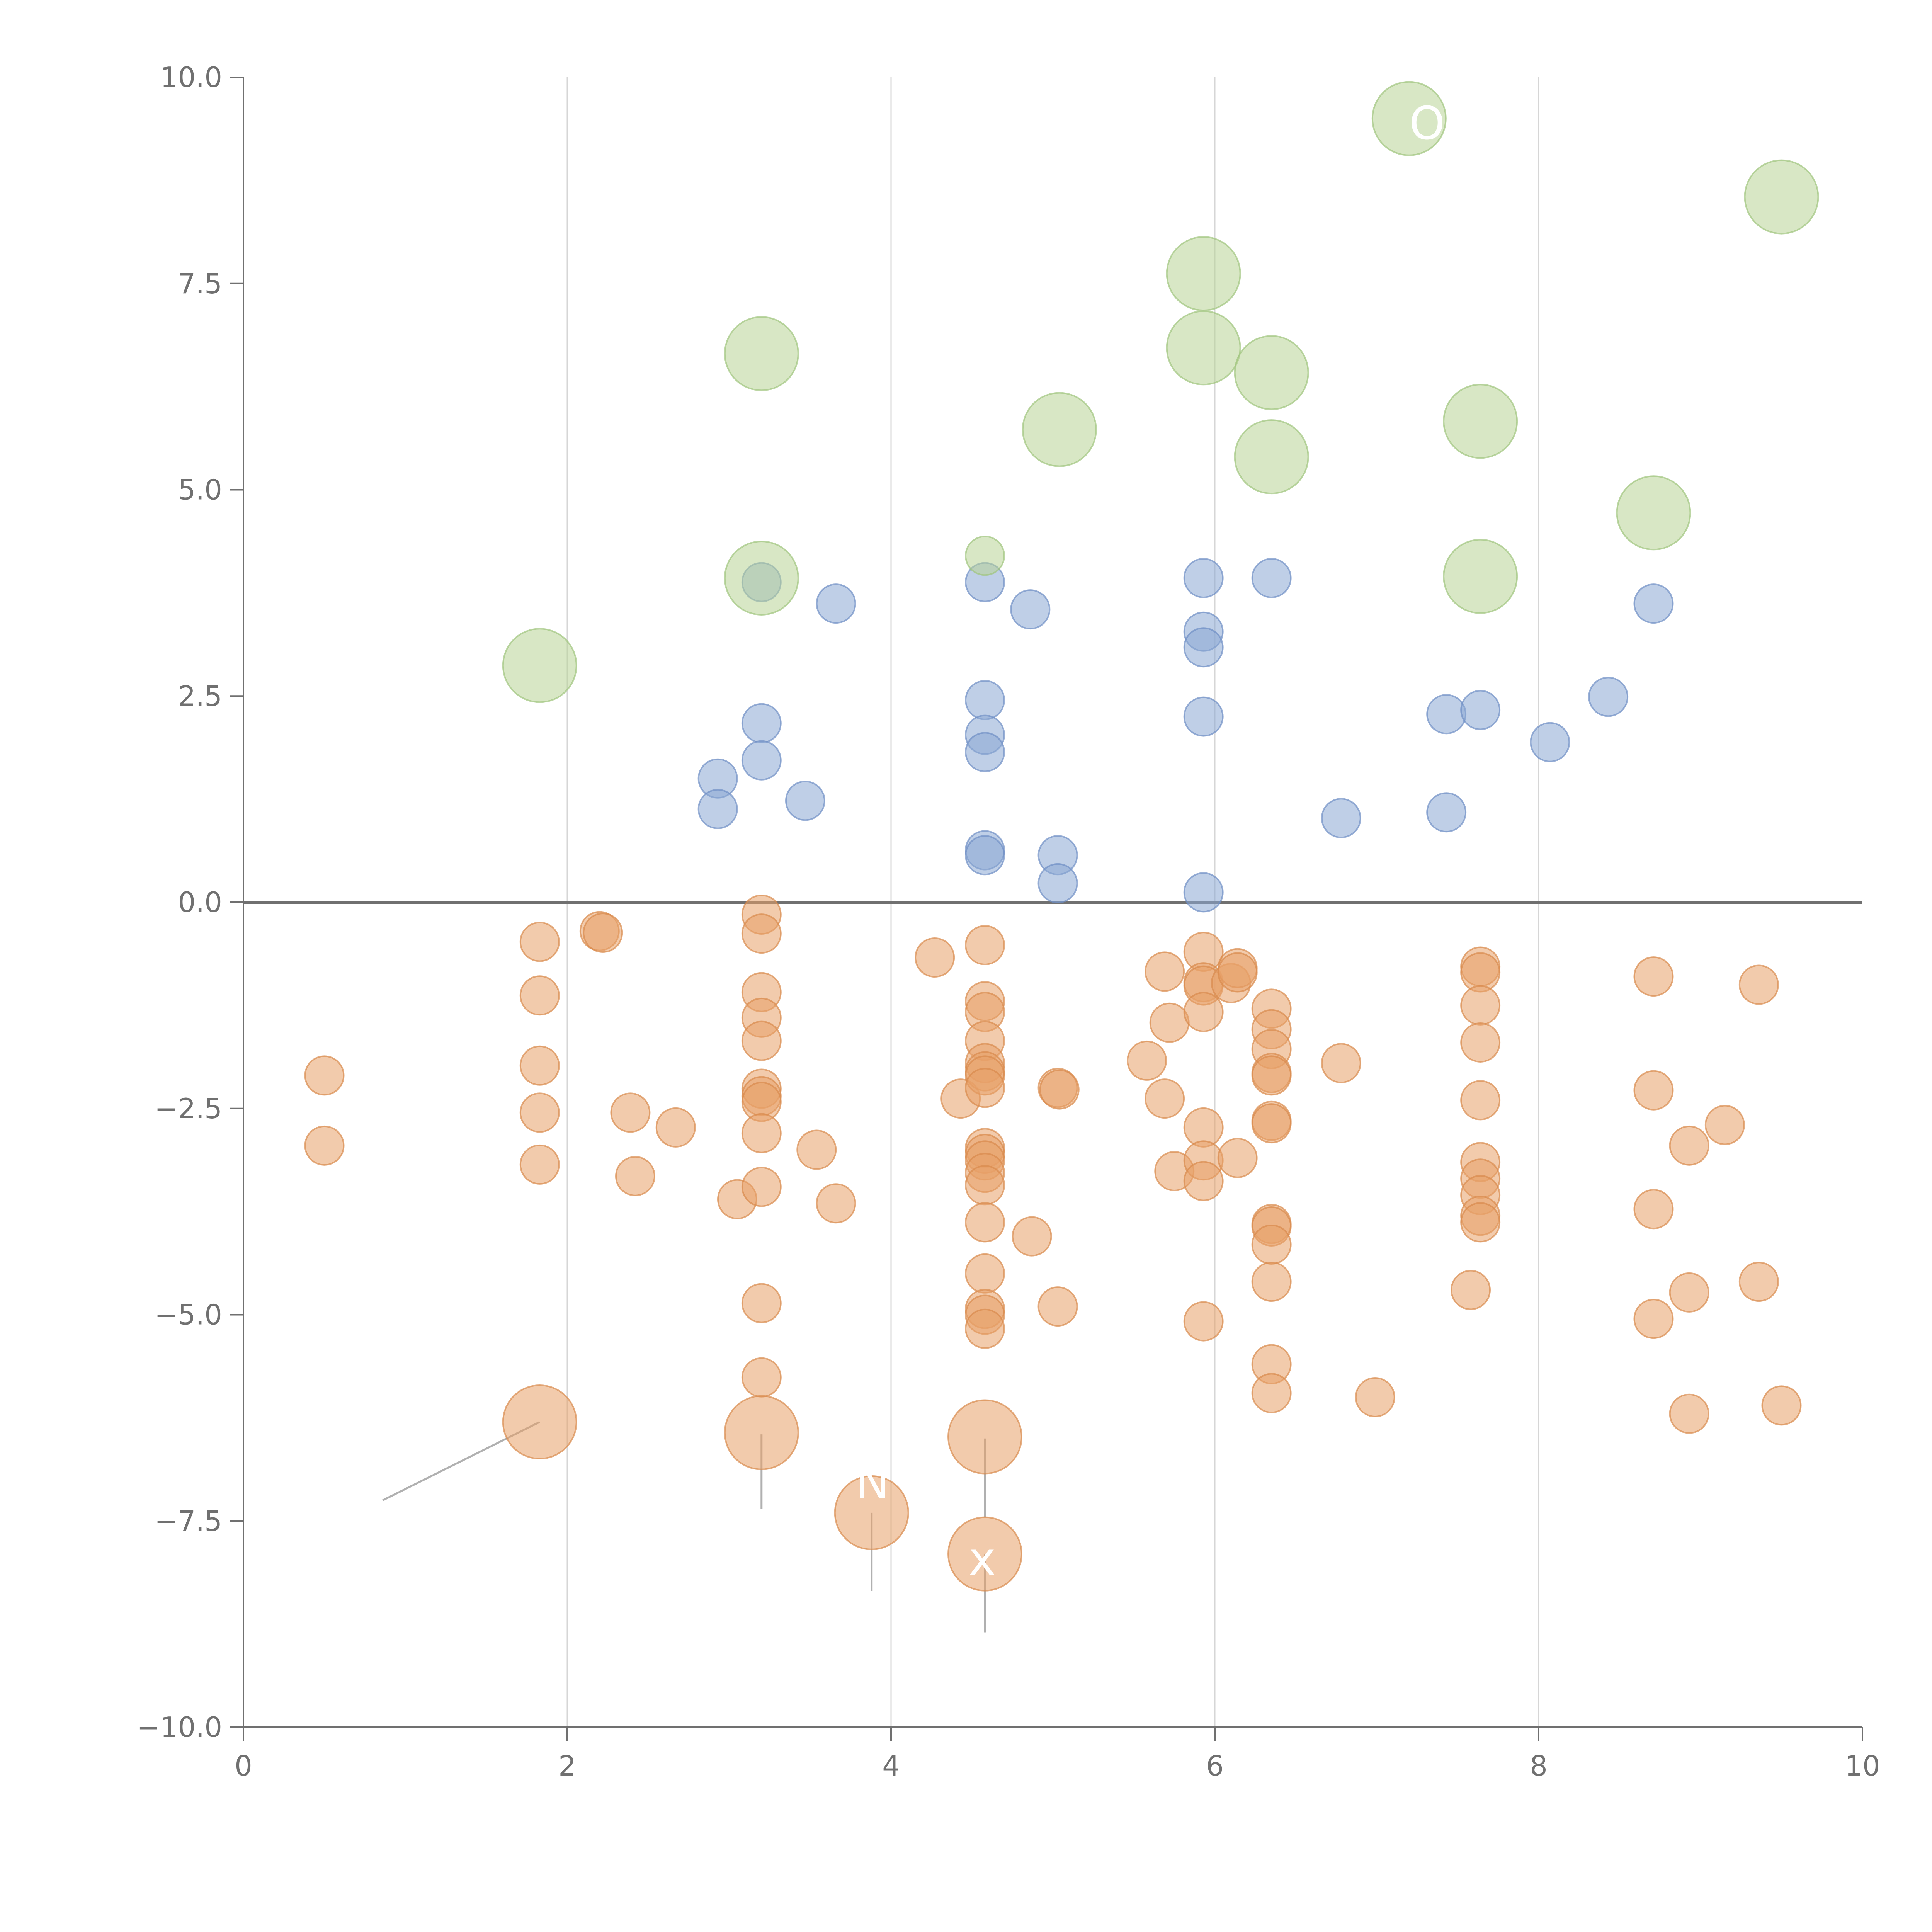 The height and width of the screenshot is (1932, 1932). I want to click on x-tick-label: 10, so click(1863, 1766).